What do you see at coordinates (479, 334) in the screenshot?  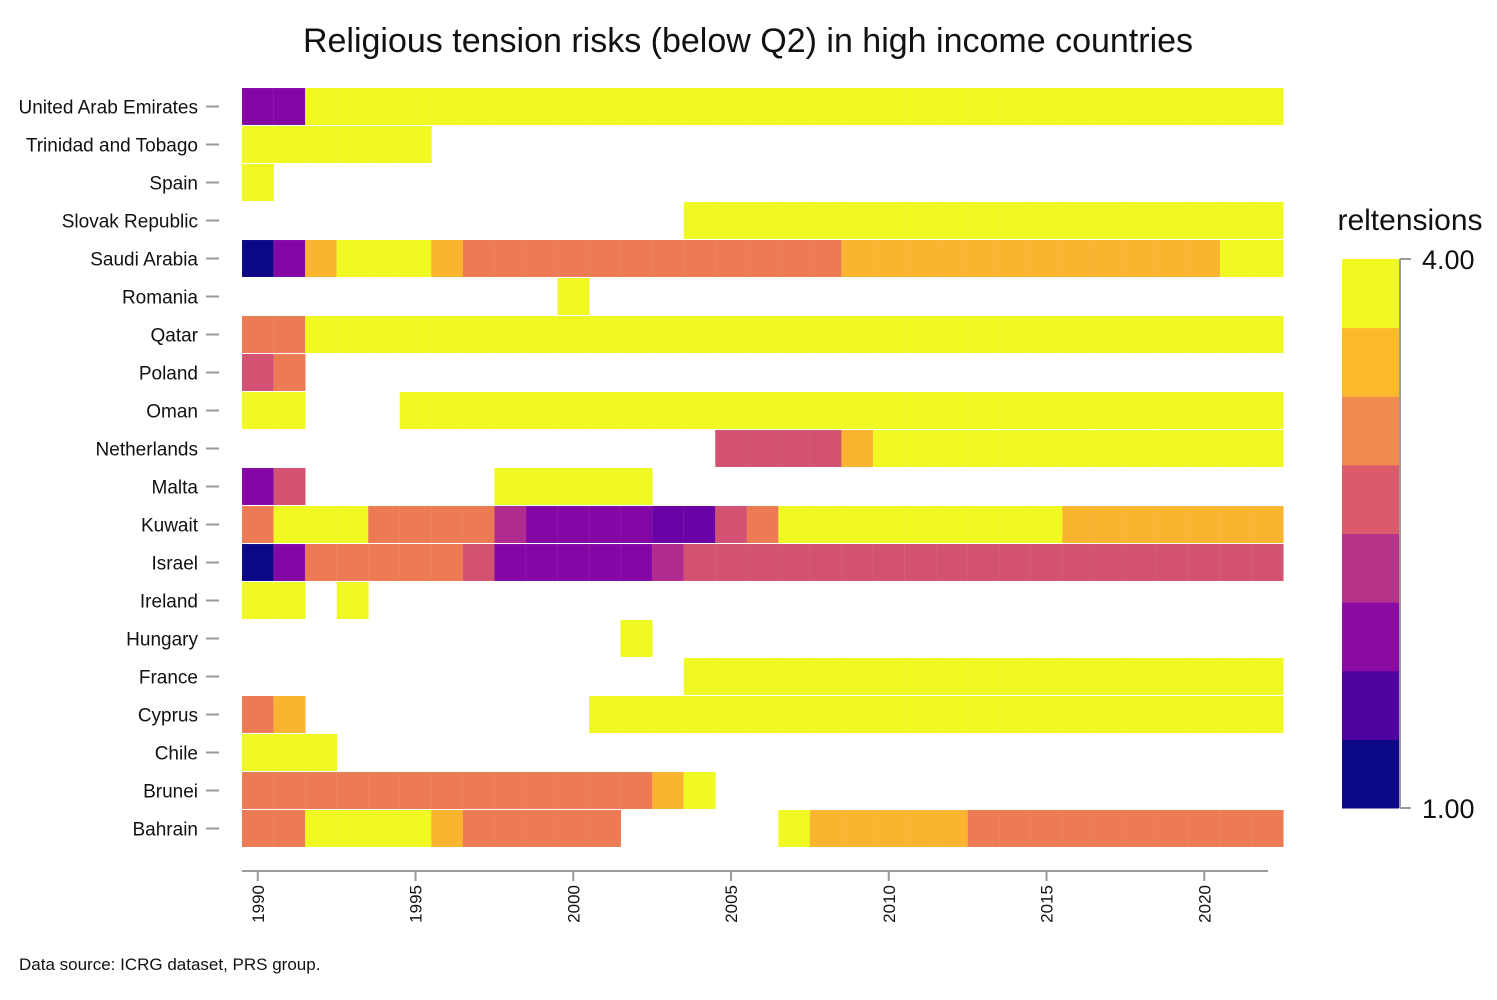 I see `heatmap-cell-qatar-1997` at bounding box center [479, 334].